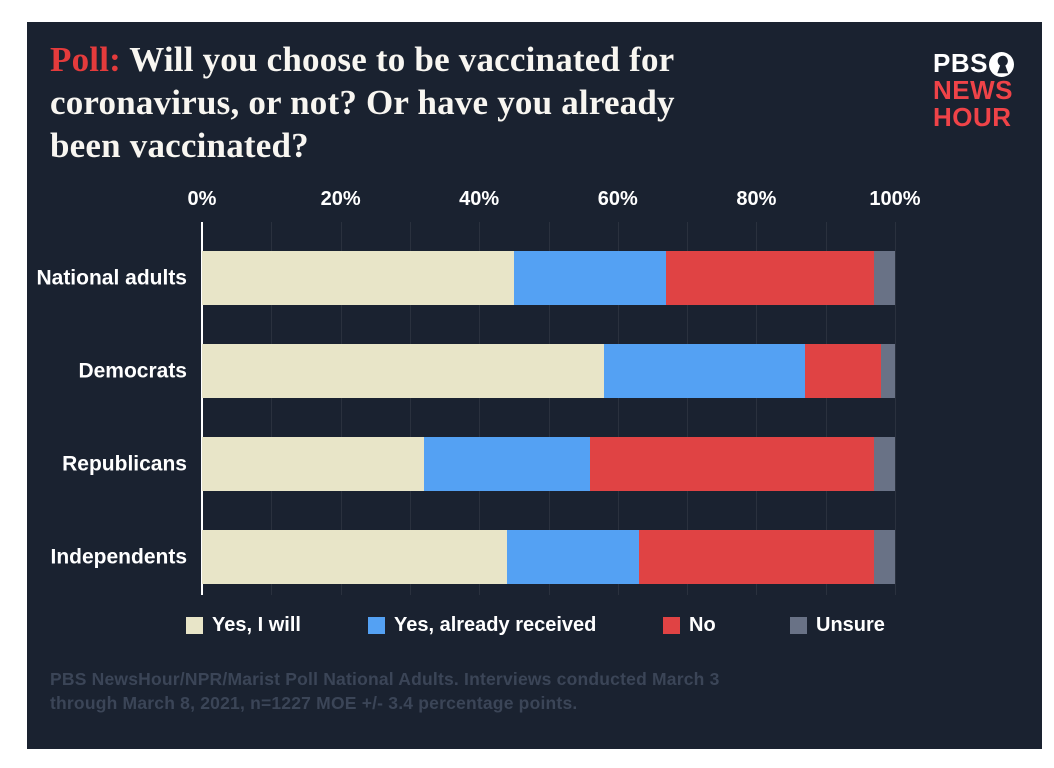 Image resolution: width=1054 pixels, height=768 pixels. I want to click on legend-label: Yes, already received, so click(495, 625).